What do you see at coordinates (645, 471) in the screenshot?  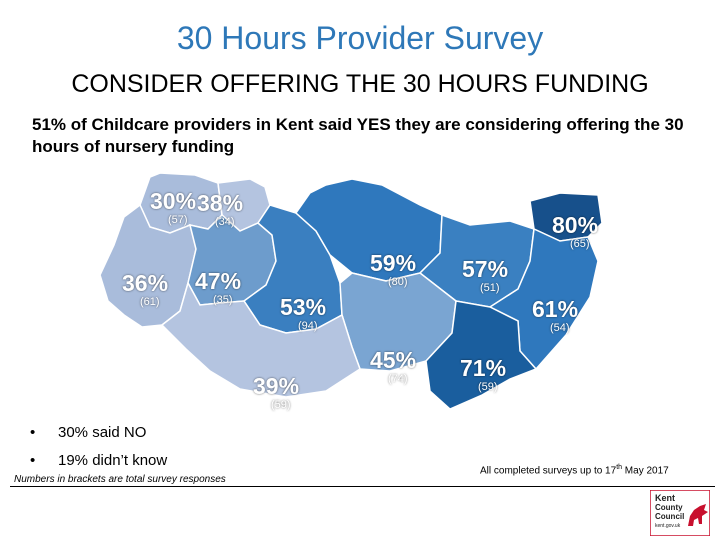 I see `footnote-date-post: May 2017` at bounding box center [645, 471].